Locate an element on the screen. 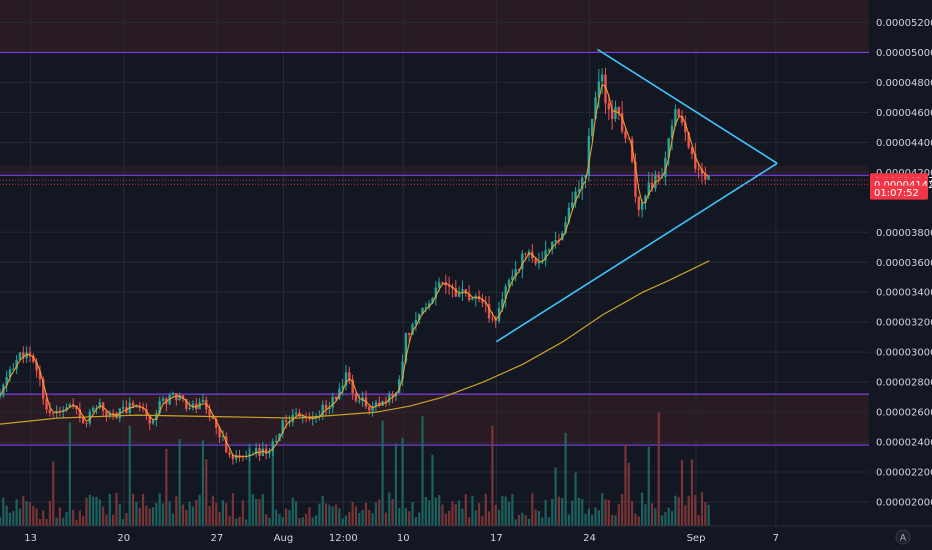 This screenshot has height=550, width=932. y-tick-label: 0.00003400 is located at coordinates (904, 293).